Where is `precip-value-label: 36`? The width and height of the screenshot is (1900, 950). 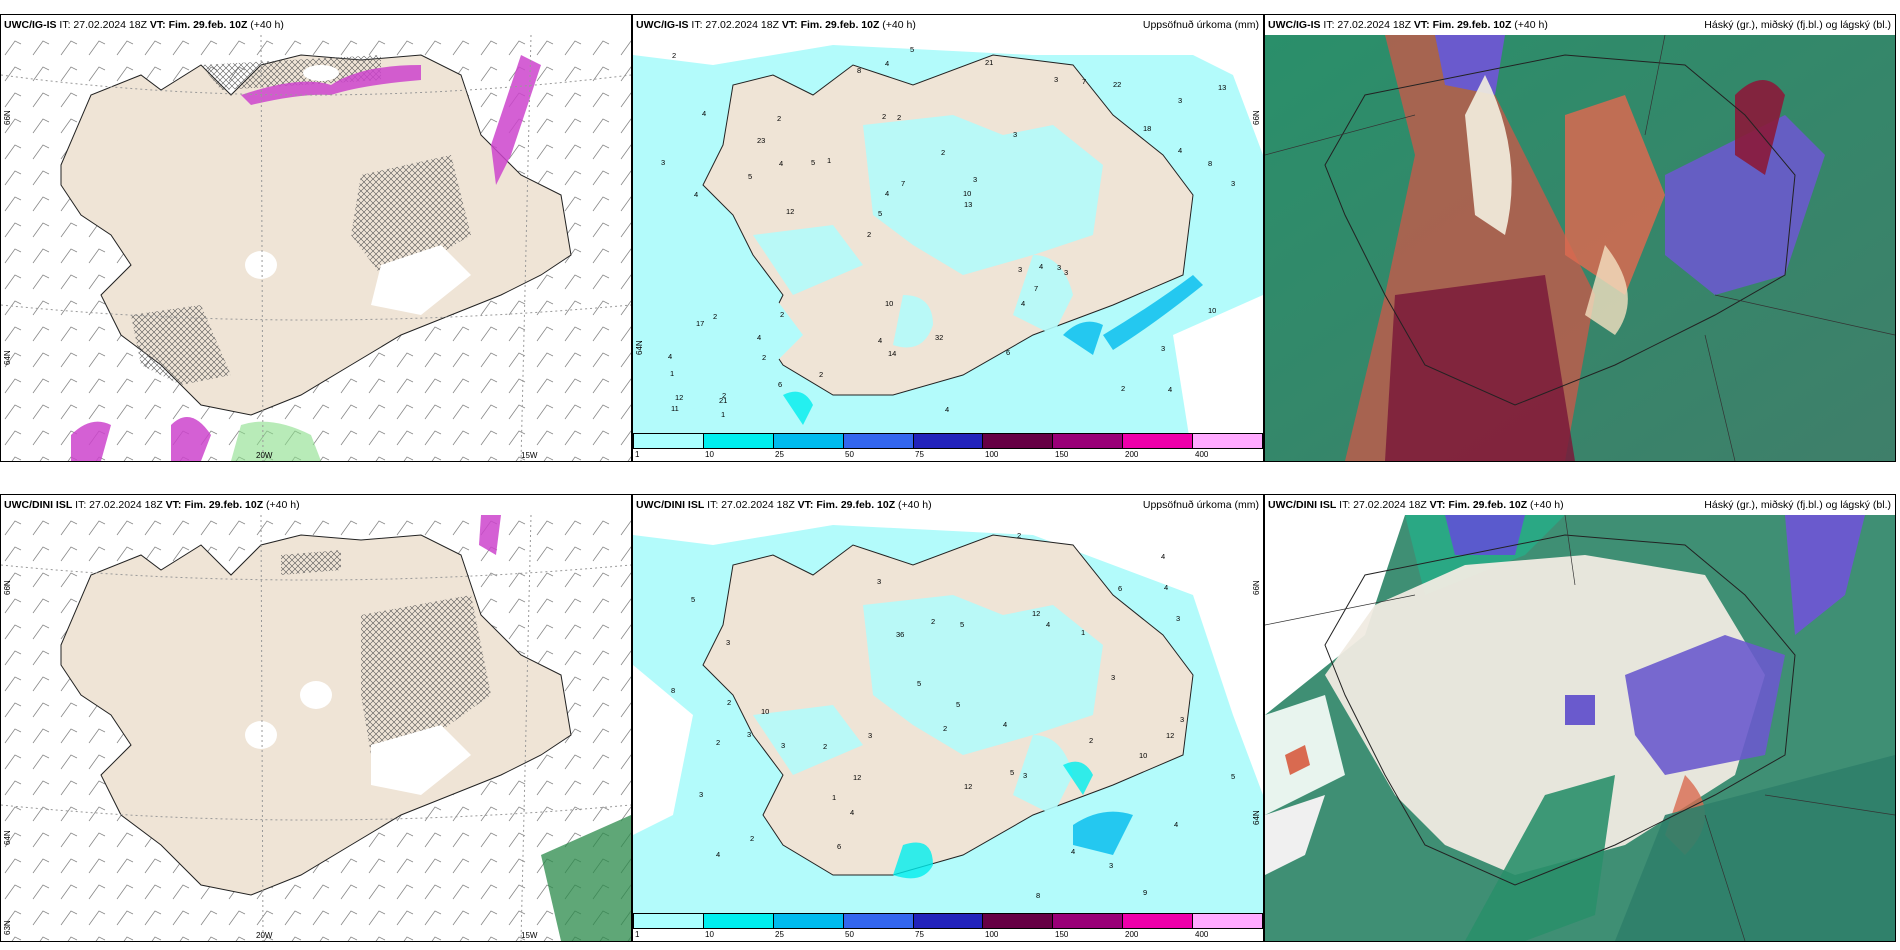 precip-value-label: 36 is located at coordinates (900, 634).